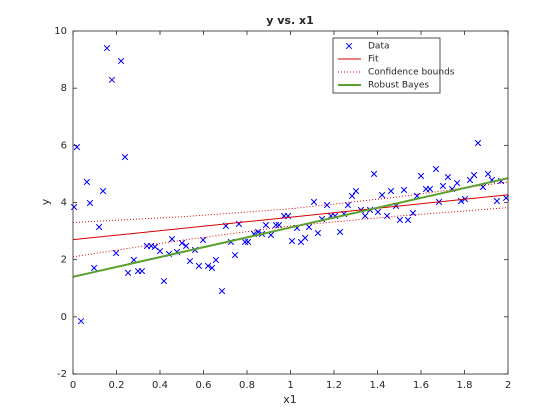 This screenshot has height=420, width=560. What do you see at coordinates (73, 385) in the screenshot?
I see `x-tick-label: 0` at bounding box center [73, 385].